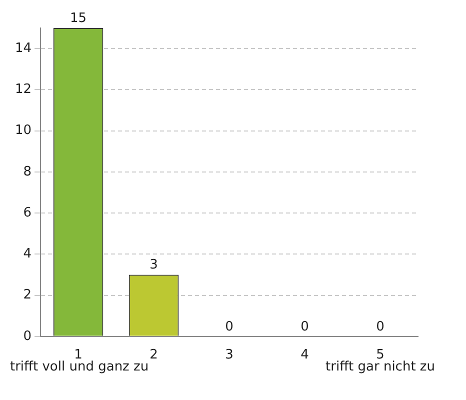 The image size is (466, 400). What do you see at coordinates (23, 130) in the screenshot?
I see `y-tick-label: 10` at bounding box center [23, 130].